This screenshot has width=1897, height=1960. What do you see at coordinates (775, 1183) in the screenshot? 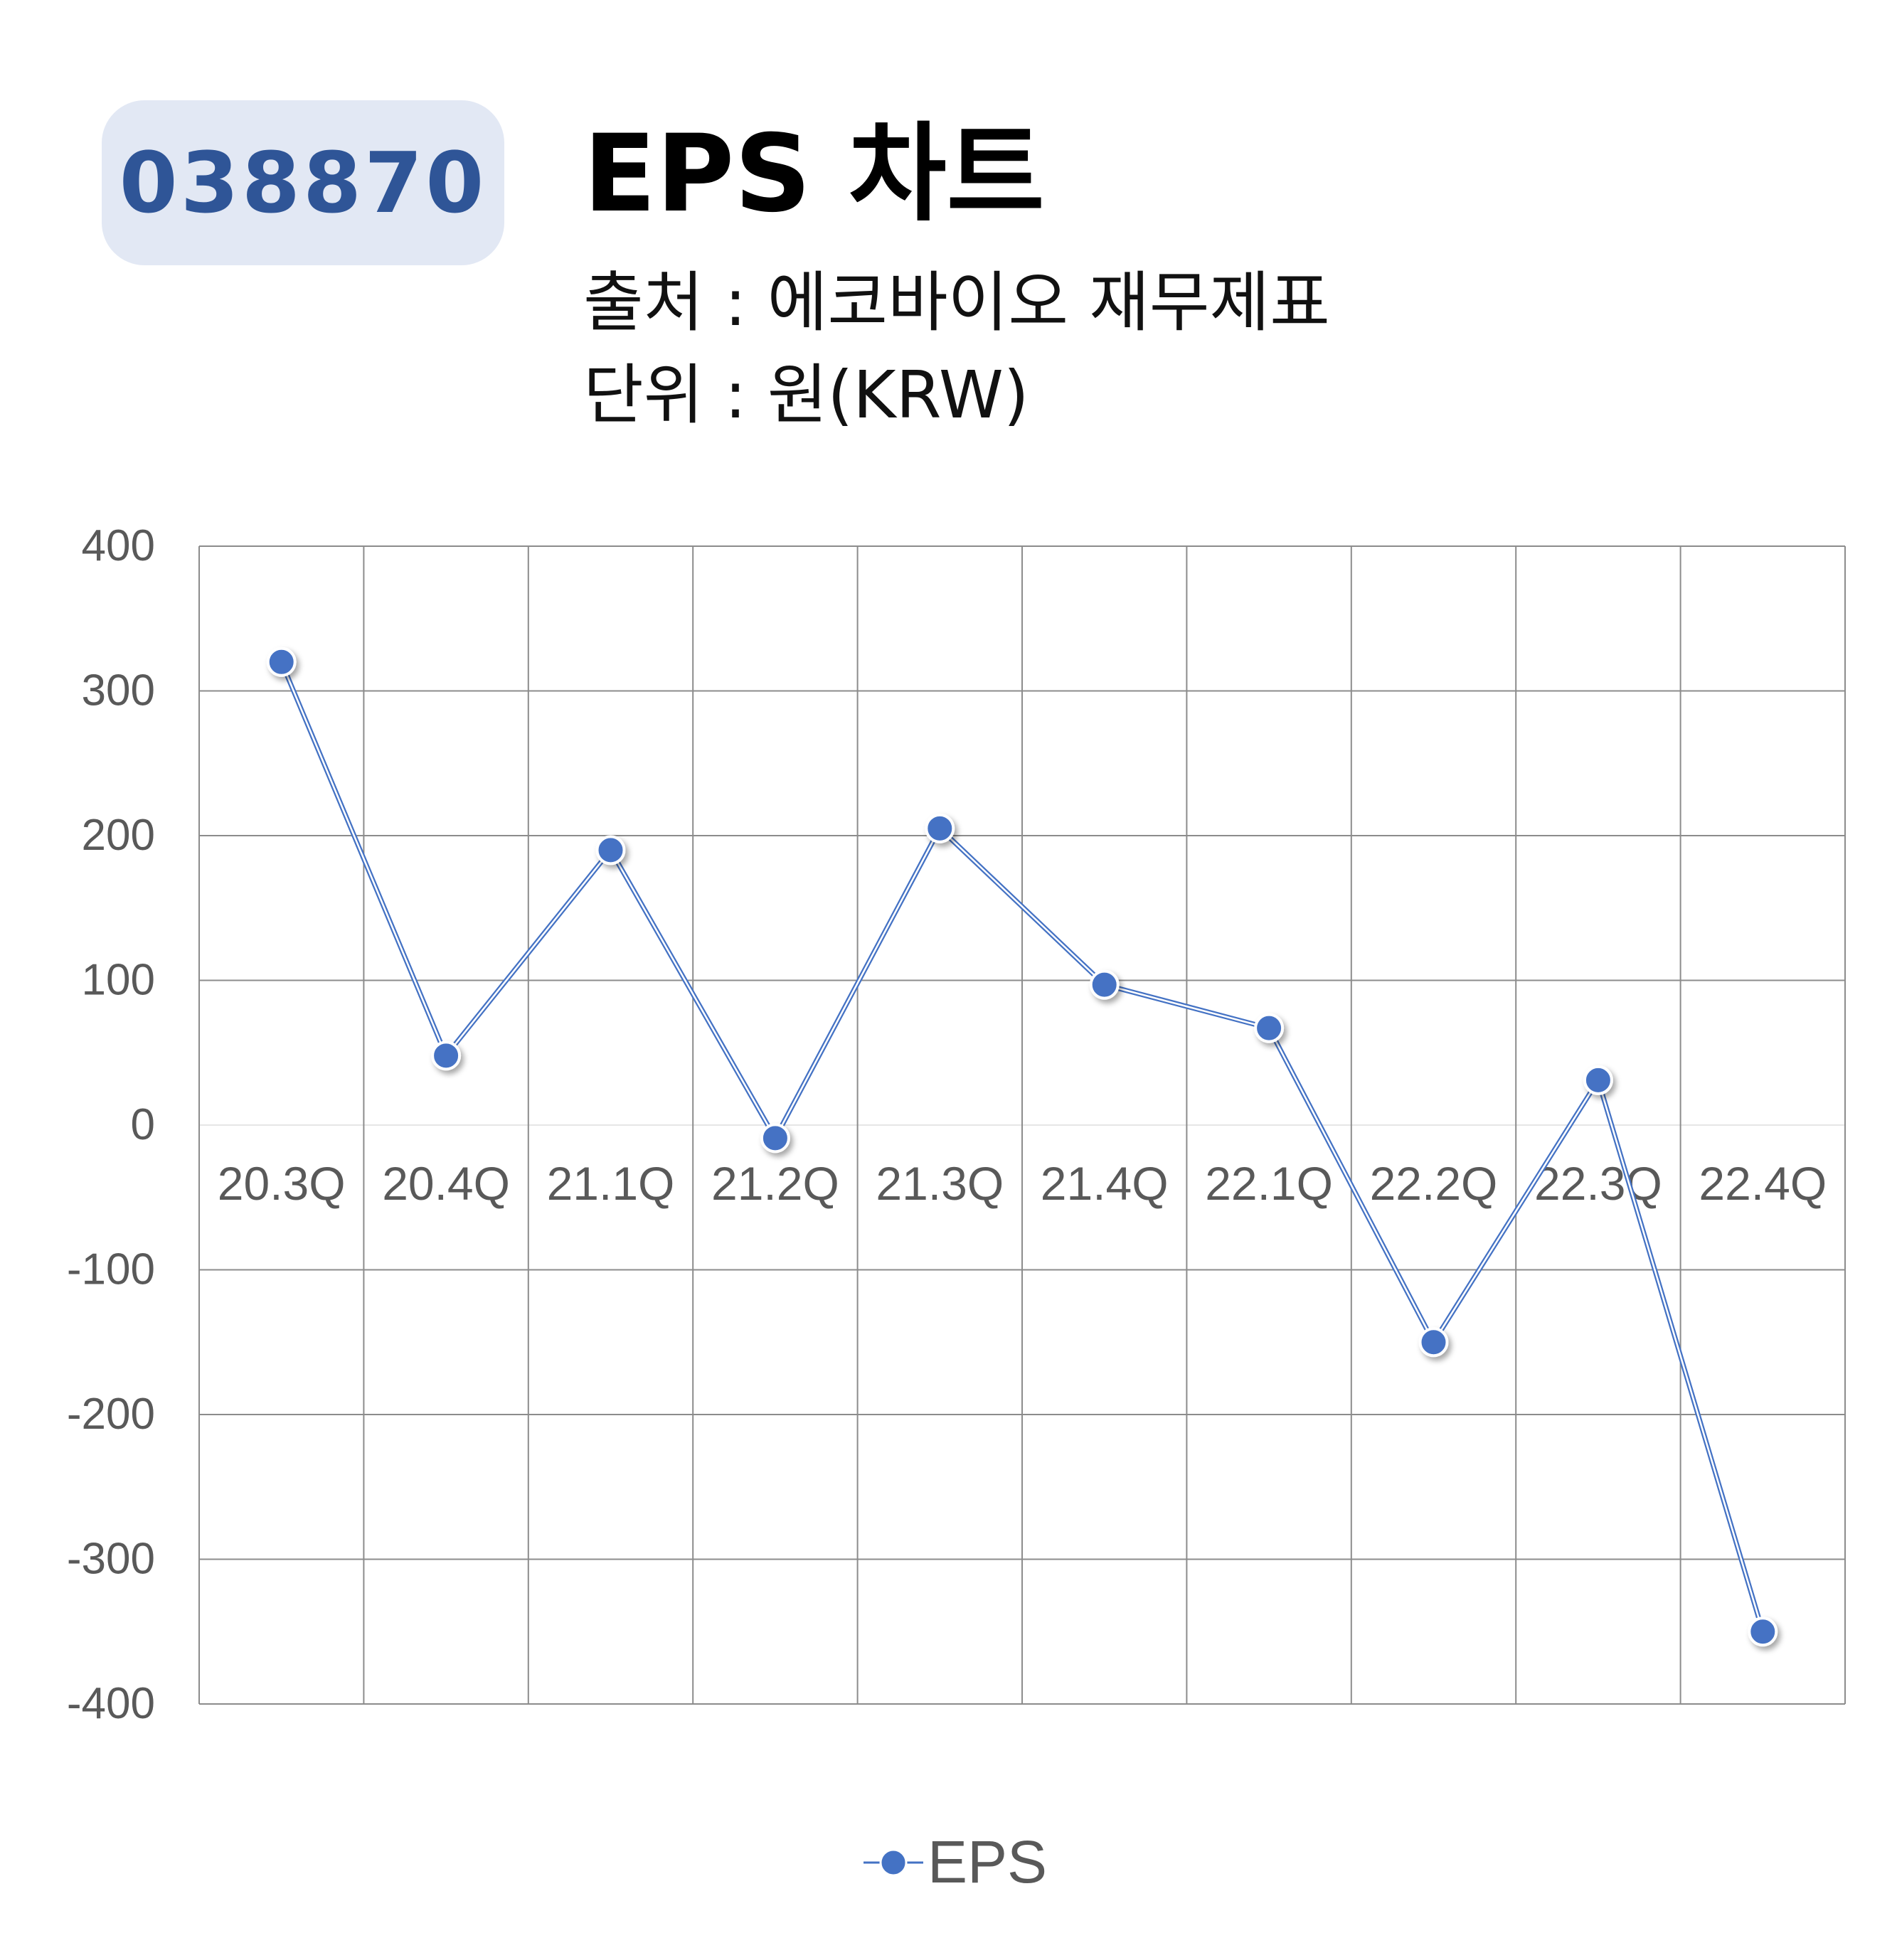
I see `x-tick-label: 21.2Q` at bounding box center [775, 1183].